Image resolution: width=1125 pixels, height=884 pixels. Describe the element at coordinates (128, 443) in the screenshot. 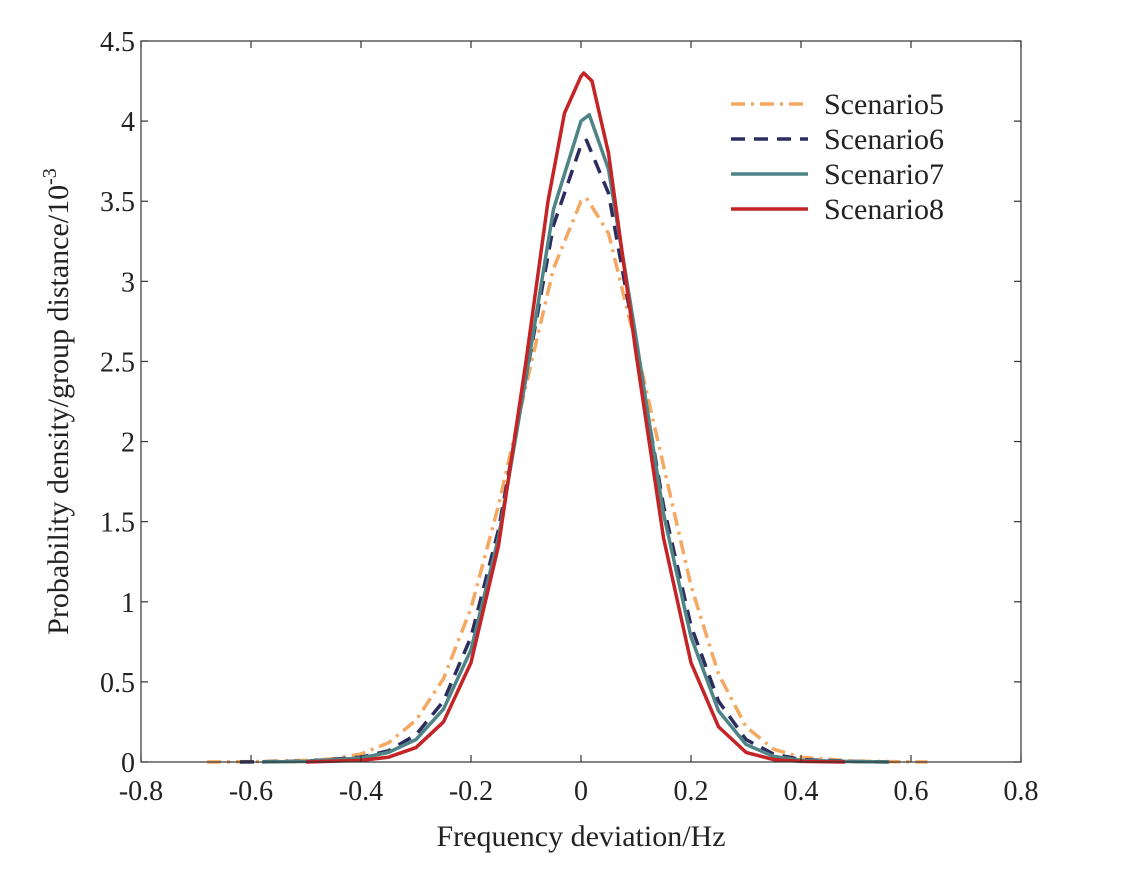

I see `y-tick-label: 2` at that location.